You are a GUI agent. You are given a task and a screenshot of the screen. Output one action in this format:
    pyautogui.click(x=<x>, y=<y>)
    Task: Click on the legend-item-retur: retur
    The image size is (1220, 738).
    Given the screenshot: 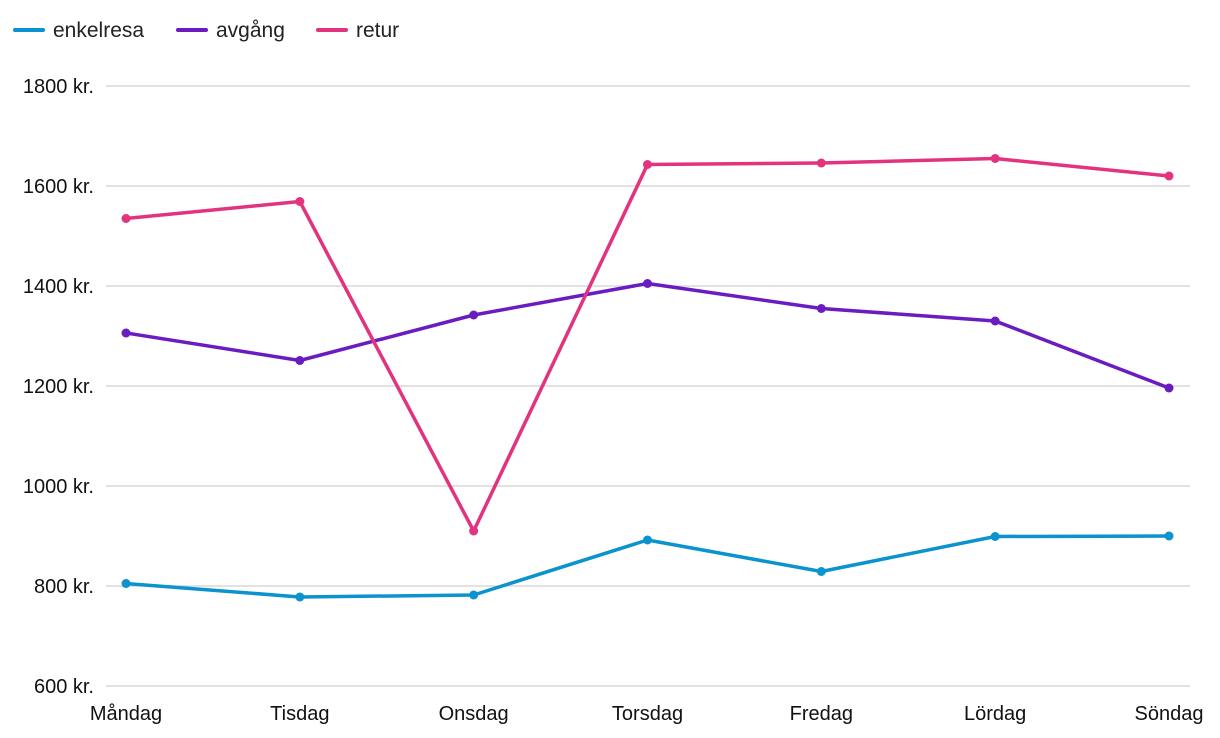 What is the action you would take?
    pyautogui.click(x=357, y=30)
    